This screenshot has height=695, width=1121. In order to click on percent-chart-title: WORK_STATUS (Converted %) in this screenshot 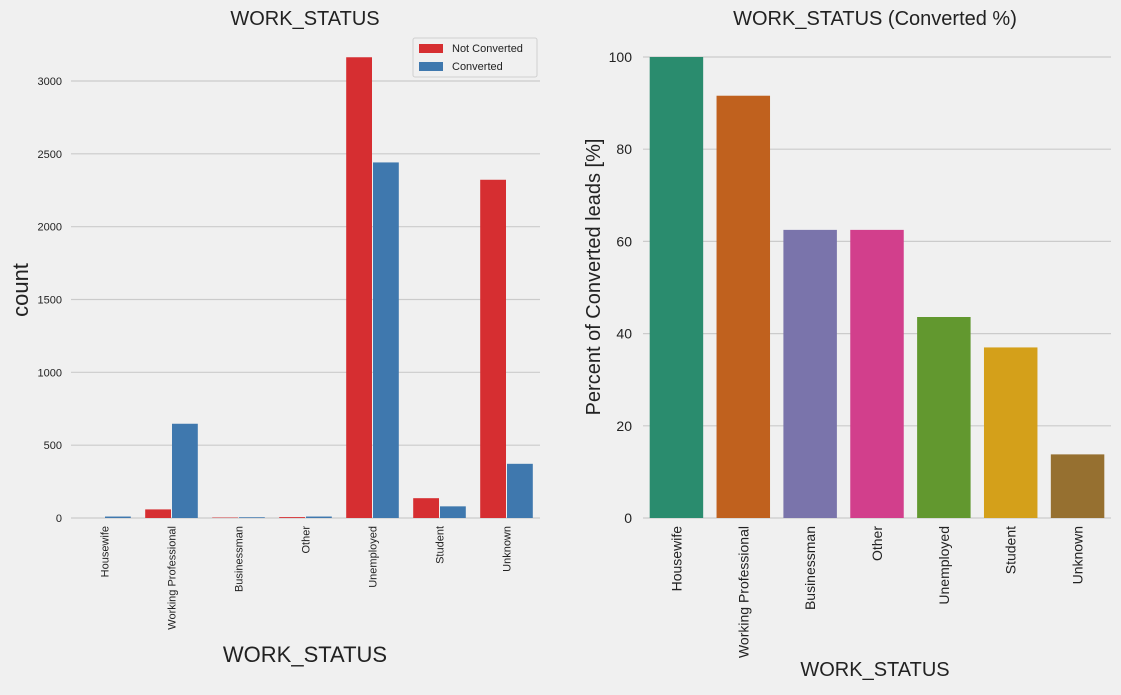, I will do `click(875, 19)`.